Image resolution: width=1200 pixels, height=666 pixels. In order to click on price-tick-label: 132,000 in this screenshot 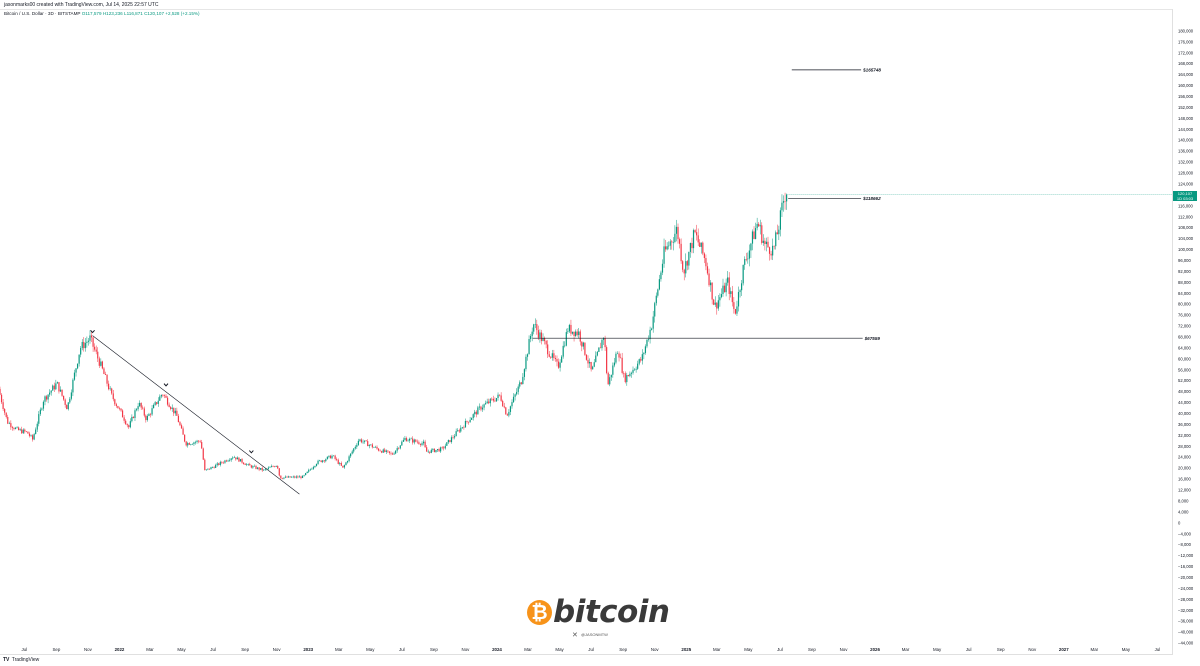, I will do `click(1186, 162)`.